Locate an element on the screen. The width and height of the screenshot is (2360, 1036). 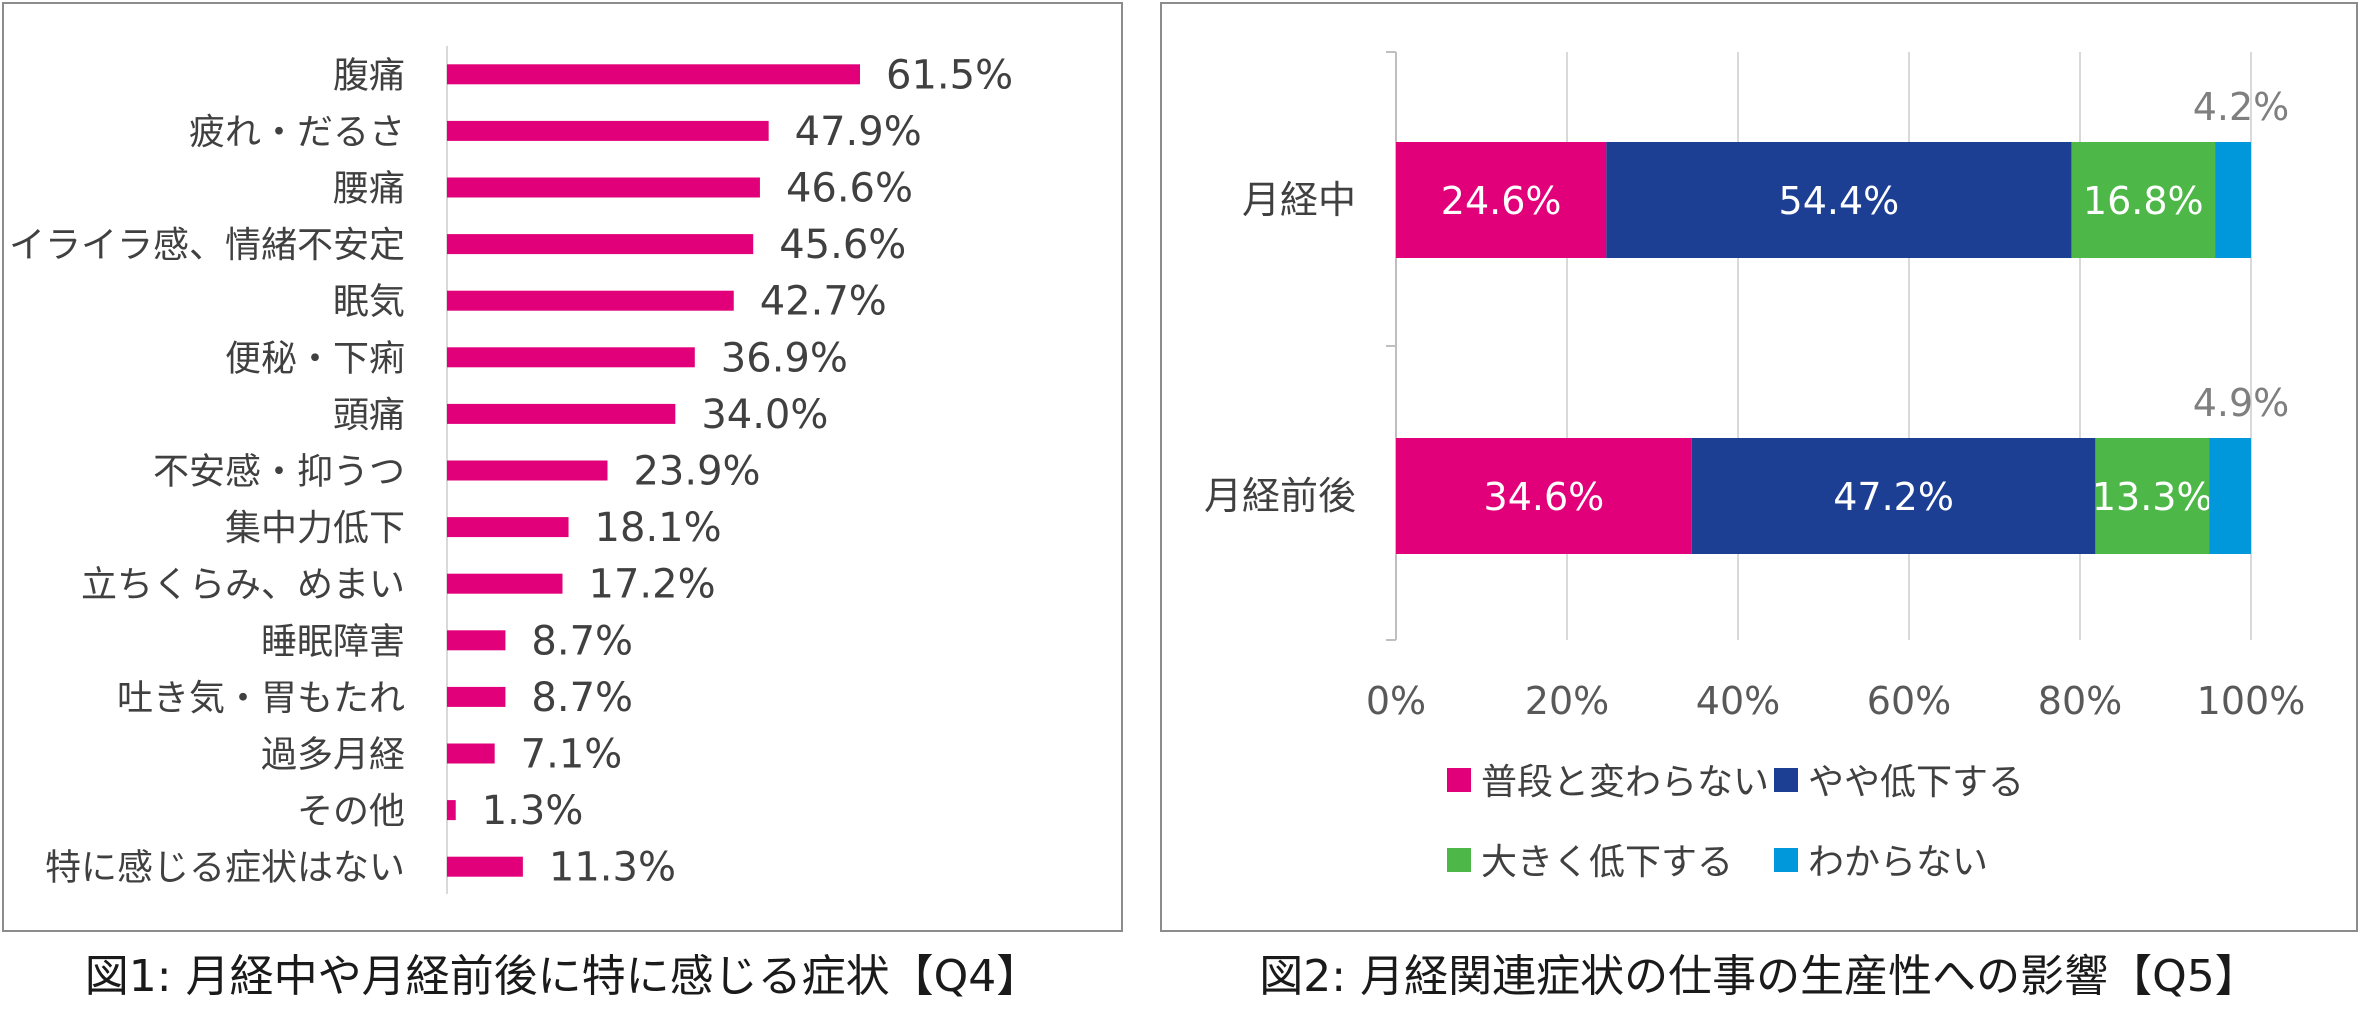
chart2-x-tick-label: 40% is located at coordinates (1738, 701).